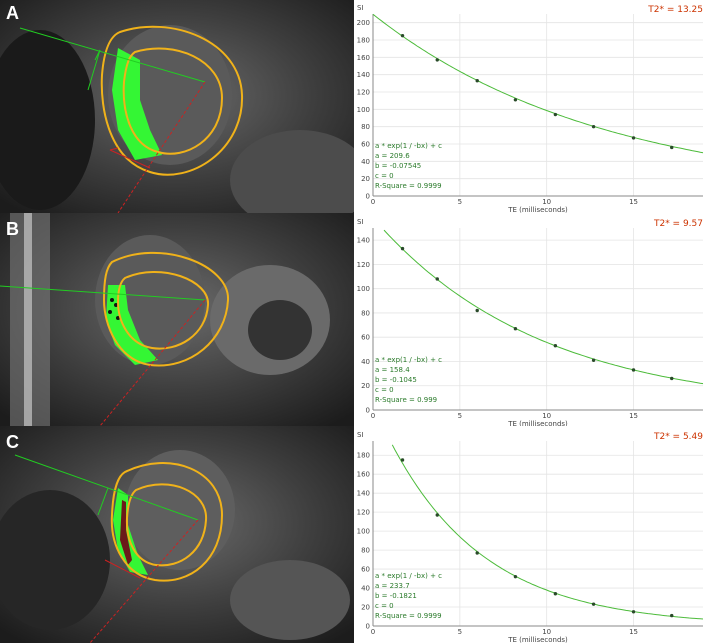 The height and width of the screenshot is (643, 709). I want to click on t2-value-c: T2* = 5.49, so click(678, 437).